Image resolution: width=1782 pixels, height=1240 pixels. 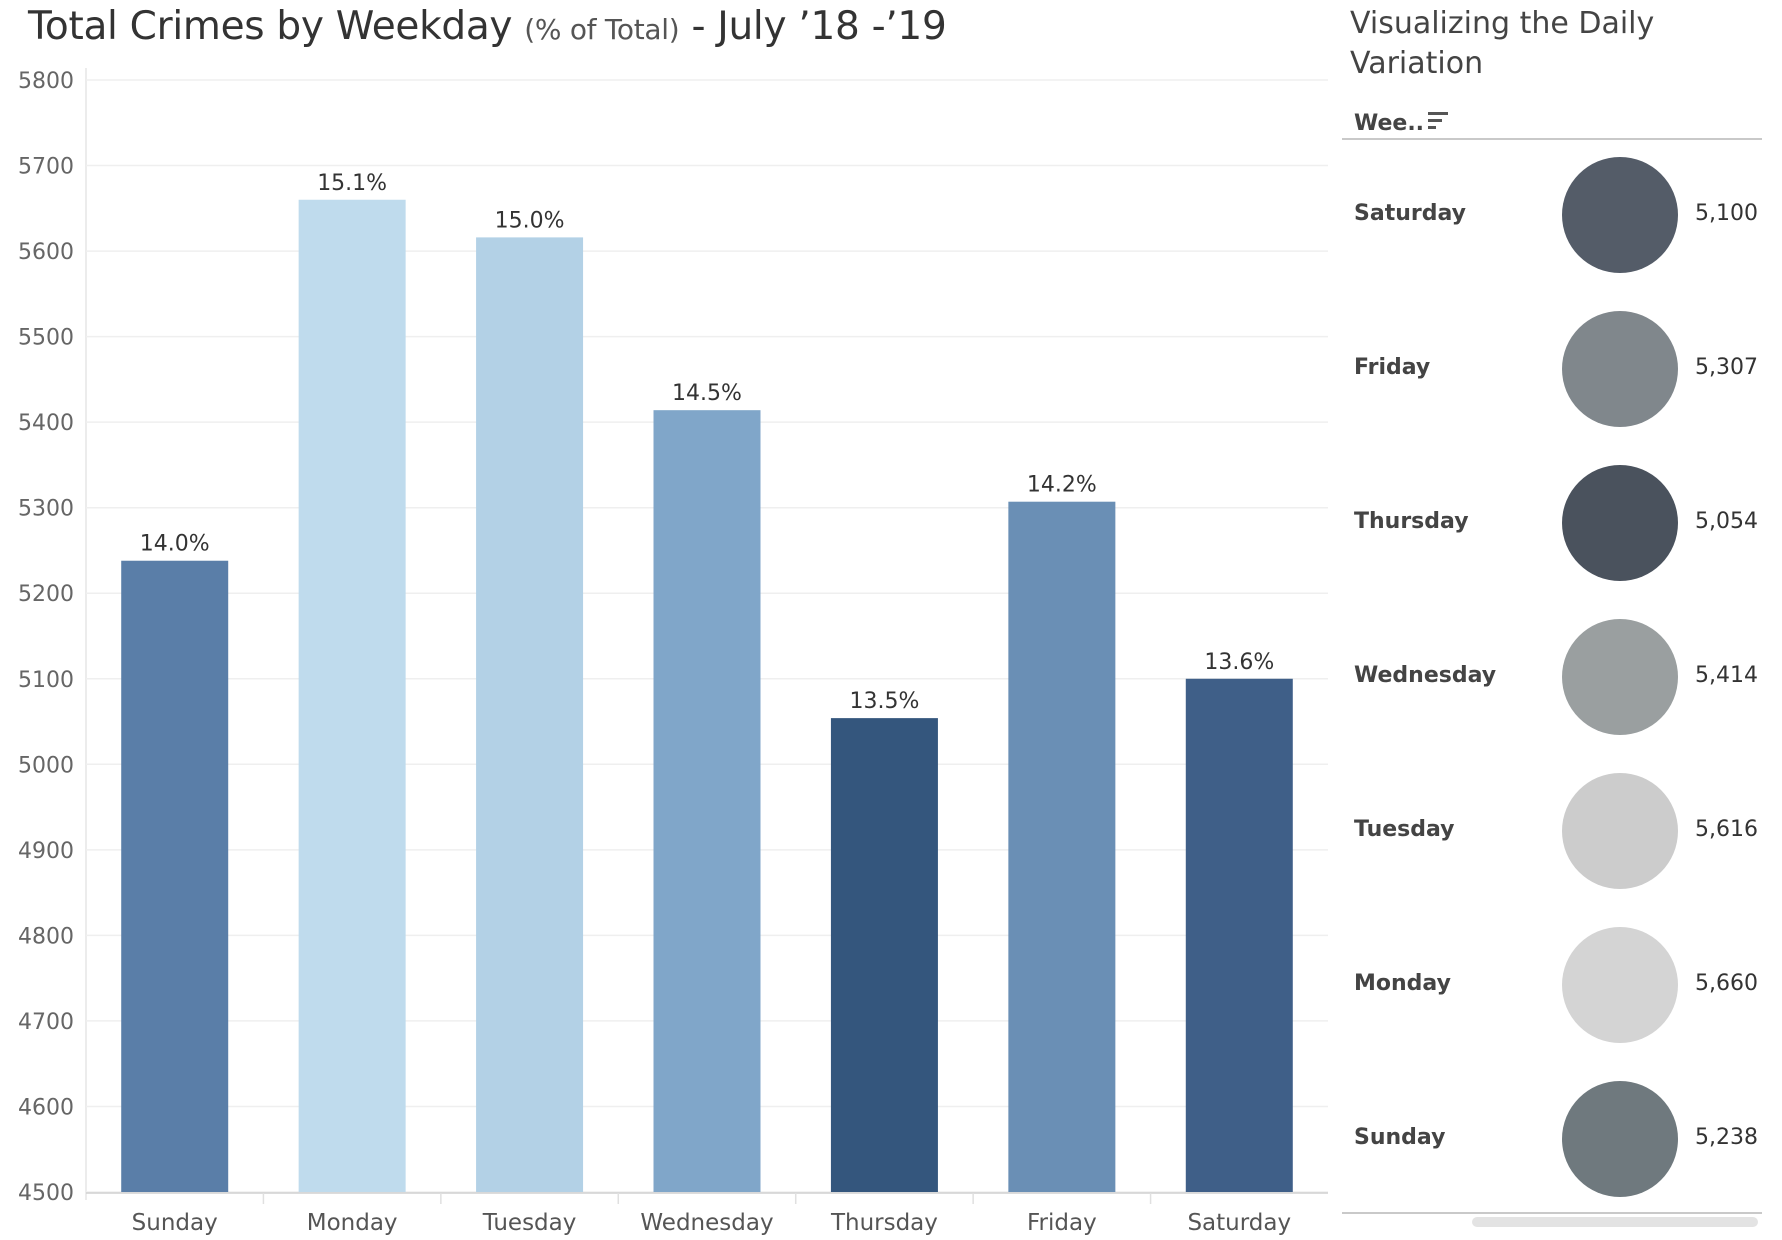 I want to click on data-label: 14.0%, so click(x=175, y=544).